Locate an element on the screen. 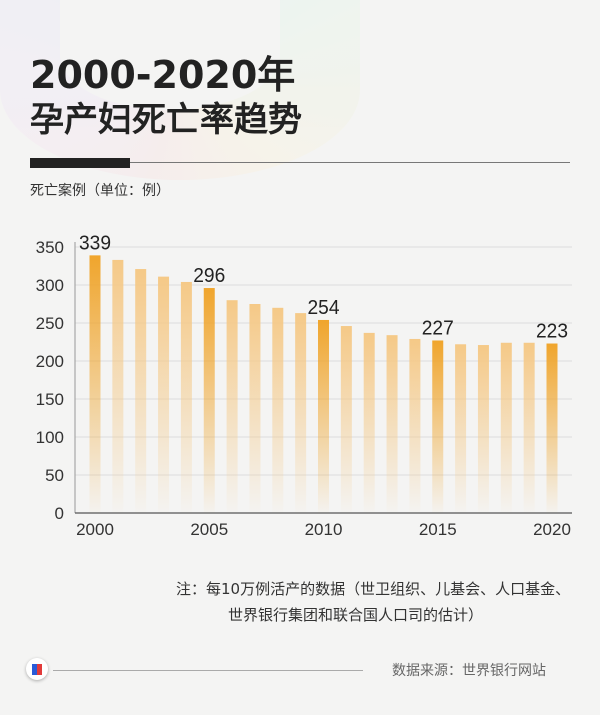  bar-2011 is located at coordinates (346, 419).